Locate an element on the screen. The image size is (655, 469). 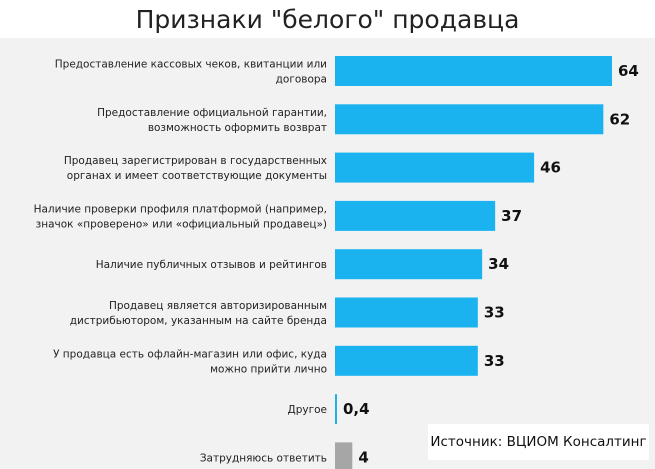
chart-title: Признаки "белого" продавца is located at coordinates (327, 19).